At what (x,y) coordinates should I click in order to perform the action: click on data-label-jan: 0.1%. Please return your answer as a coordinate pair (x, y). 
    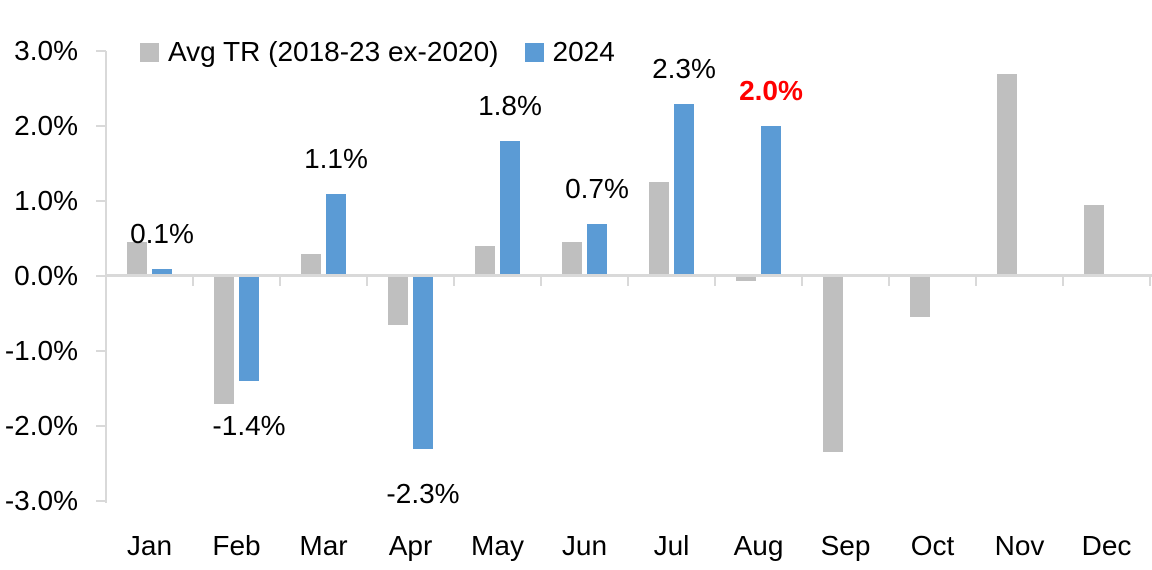
    Looking at the image, I should click on (162, 233).